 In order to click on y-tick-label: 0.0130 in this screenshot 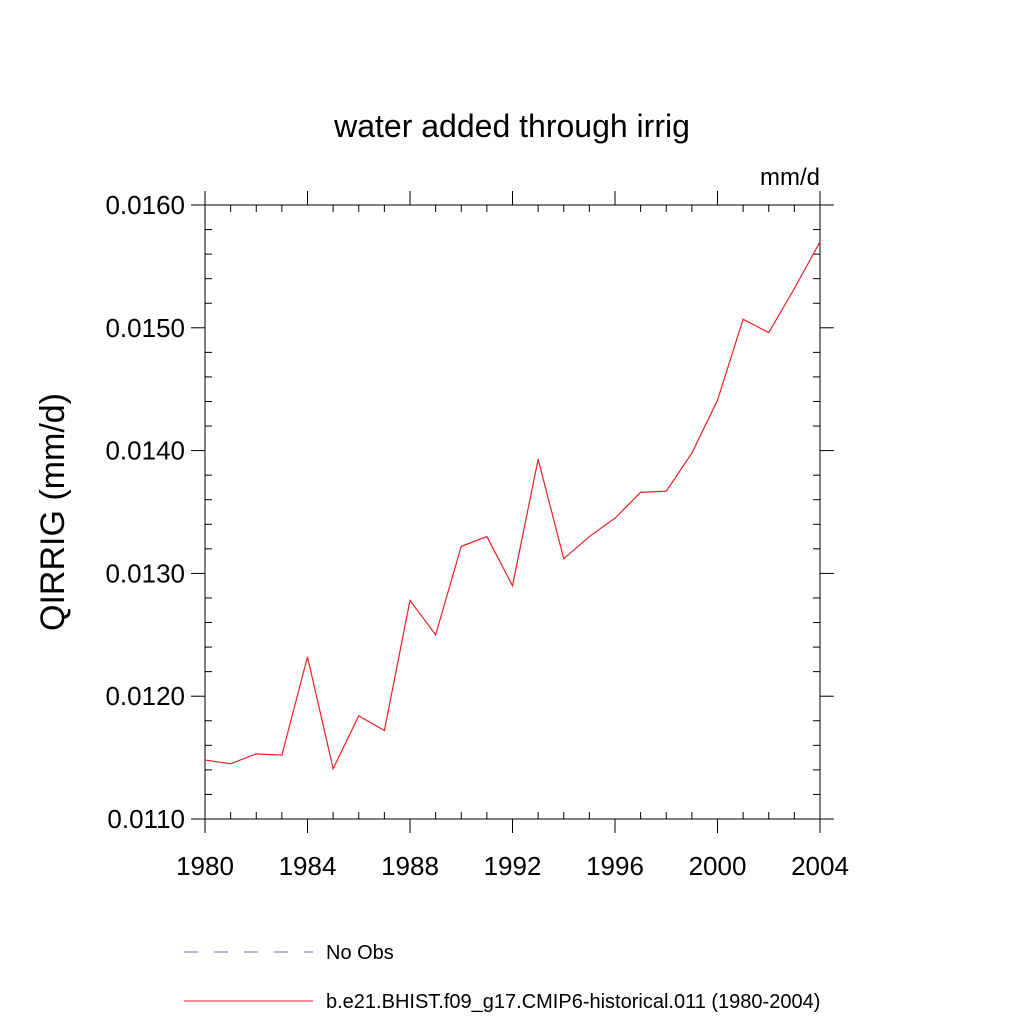, I will do `click(145, 573)`.